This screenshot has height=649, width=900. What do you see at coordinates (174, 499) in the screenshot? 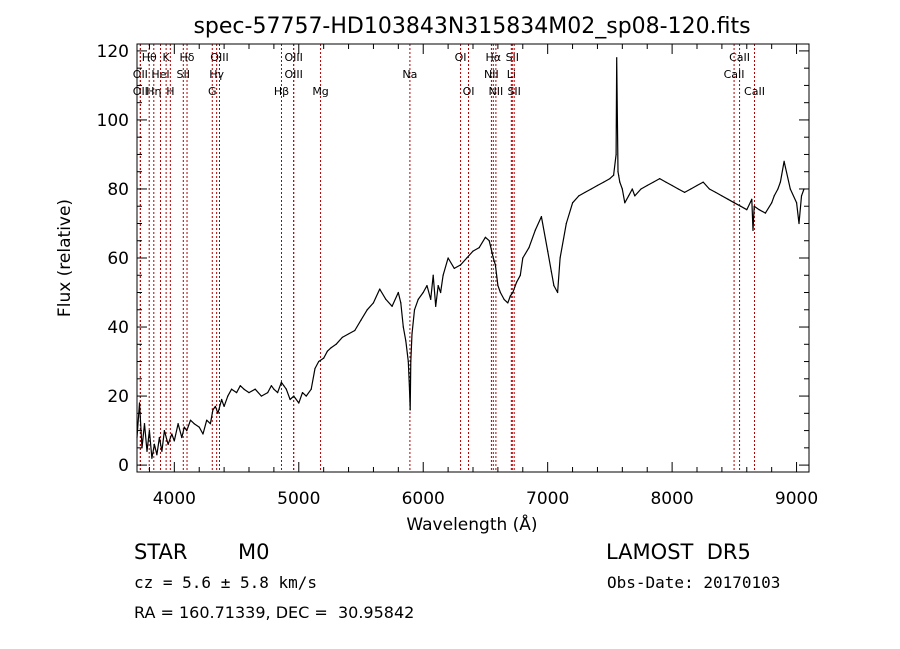
I see `x-tick-label: 4000` at bounding box center [174, 499].